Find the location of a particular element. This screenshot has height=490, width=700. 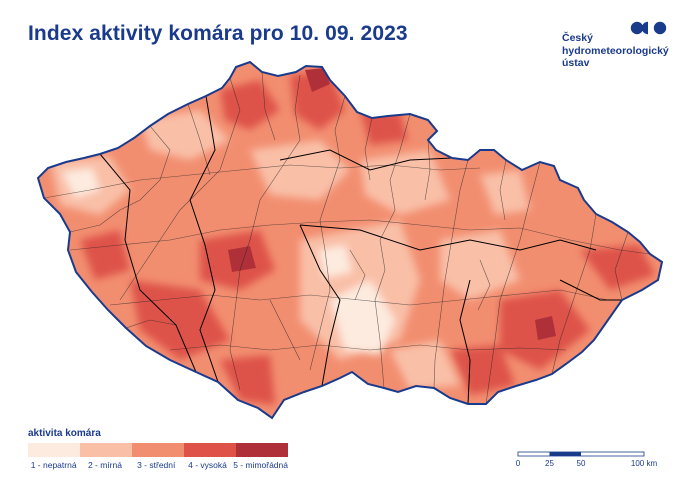

logo-text: Český hydrometeorologický ústav is located at coordinates (617, 51).